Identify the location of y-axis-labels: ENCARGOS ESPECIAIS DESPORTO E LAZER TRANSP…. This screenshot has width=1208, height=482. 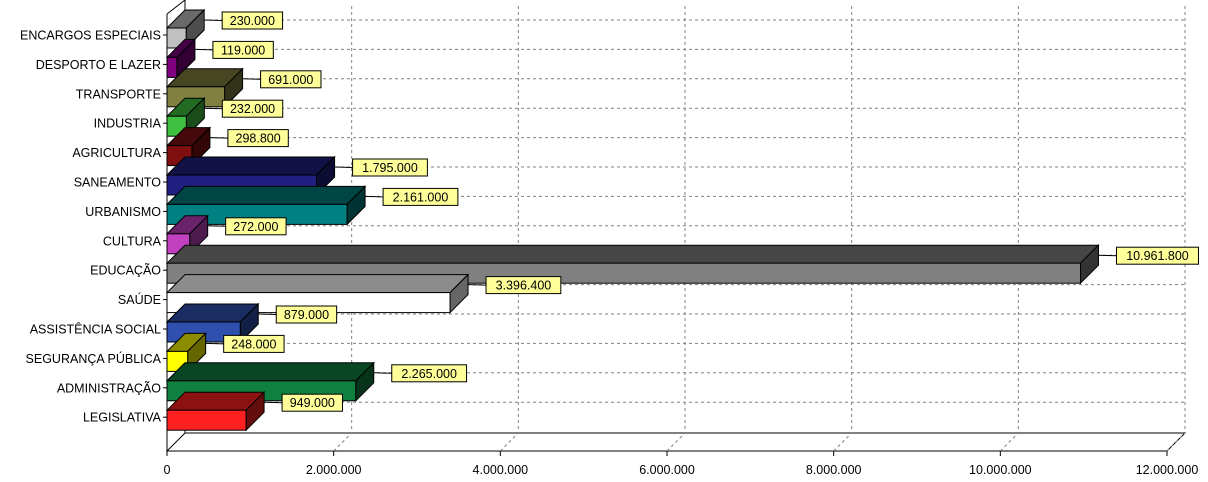
(93, 227).